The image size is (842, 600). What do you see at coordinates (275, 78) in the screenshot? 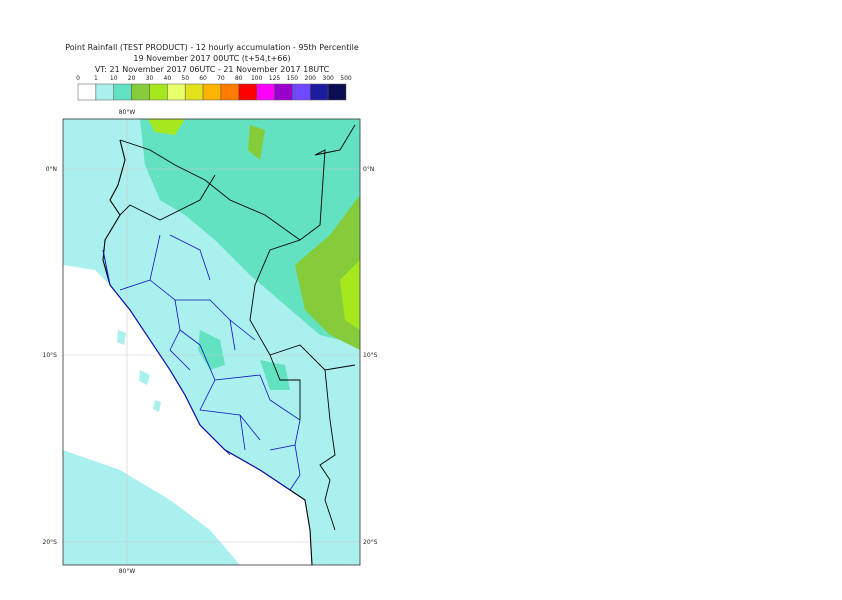
I see `legend-label: 125` at bounding box center [275, 78].